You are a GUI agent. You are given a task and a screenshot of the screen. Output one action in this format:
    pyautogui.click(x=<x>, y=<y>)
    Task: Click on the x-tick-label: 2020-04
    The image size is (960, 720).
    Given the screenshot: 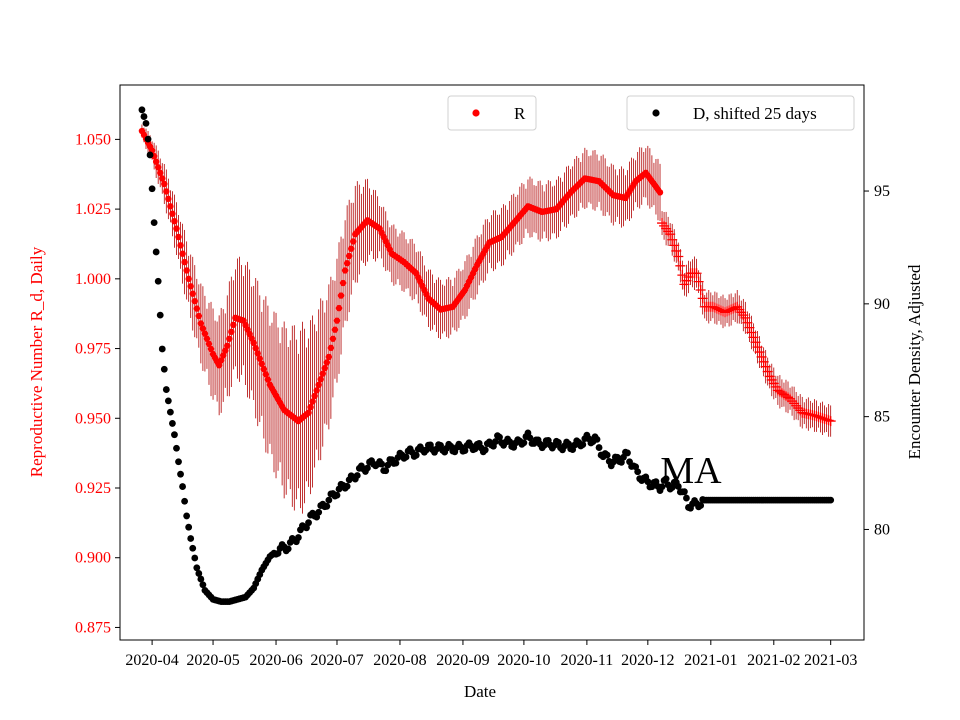 What is the action you would take?
    pyautogui.click(x=151, y=660)
    